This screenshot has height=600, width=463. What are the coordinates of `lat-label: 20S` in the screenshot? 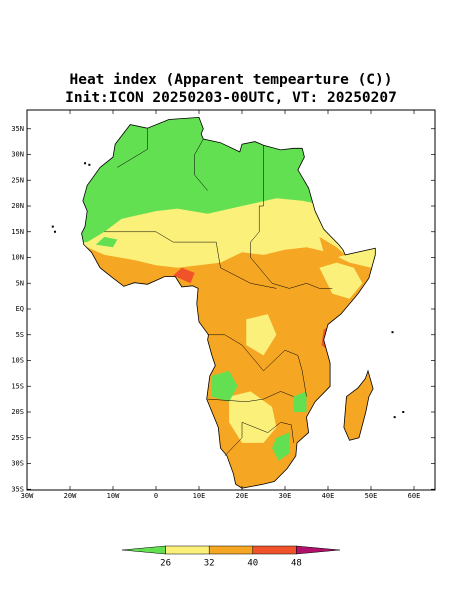 It's located at (17, 412).